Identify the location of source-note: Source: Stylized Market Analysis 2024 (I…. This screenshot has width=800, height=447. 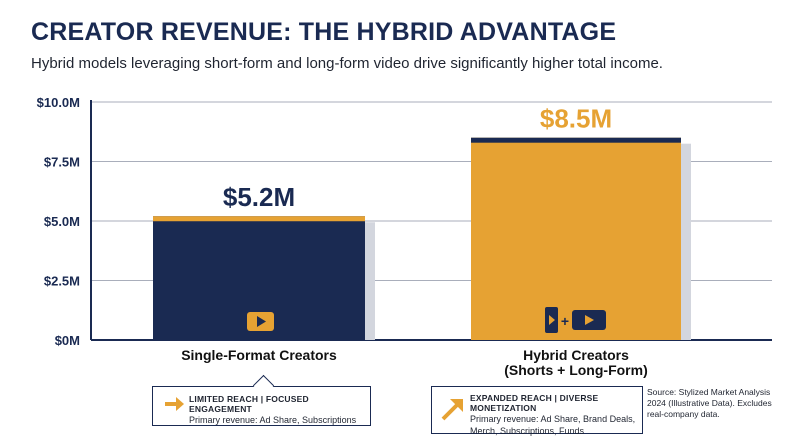
(709, 403).